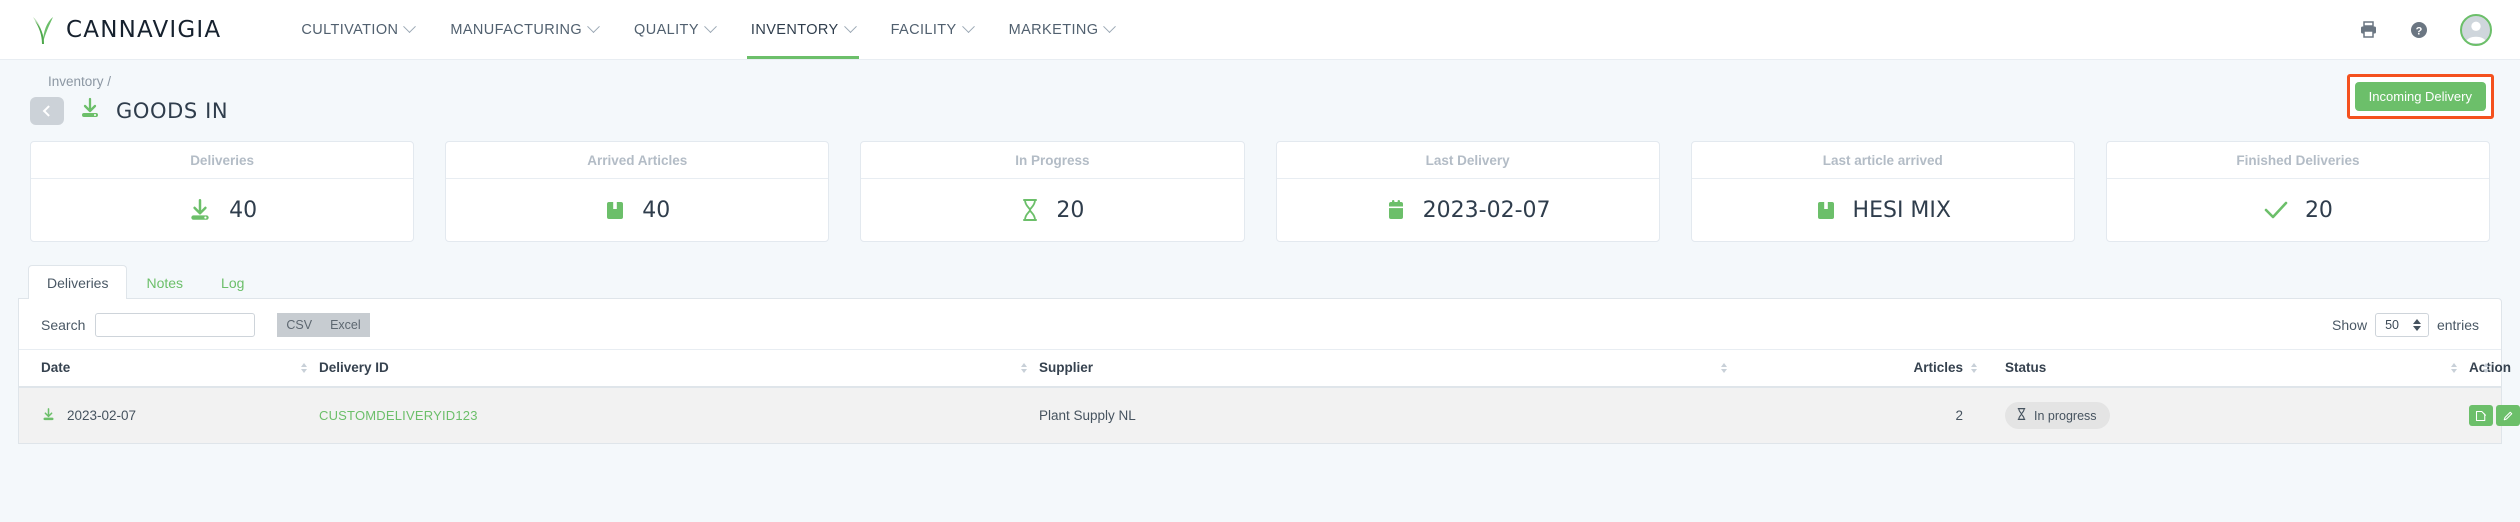 The image size is (2520, 522). I want to click on tab-log: Log, so click(232, 282).